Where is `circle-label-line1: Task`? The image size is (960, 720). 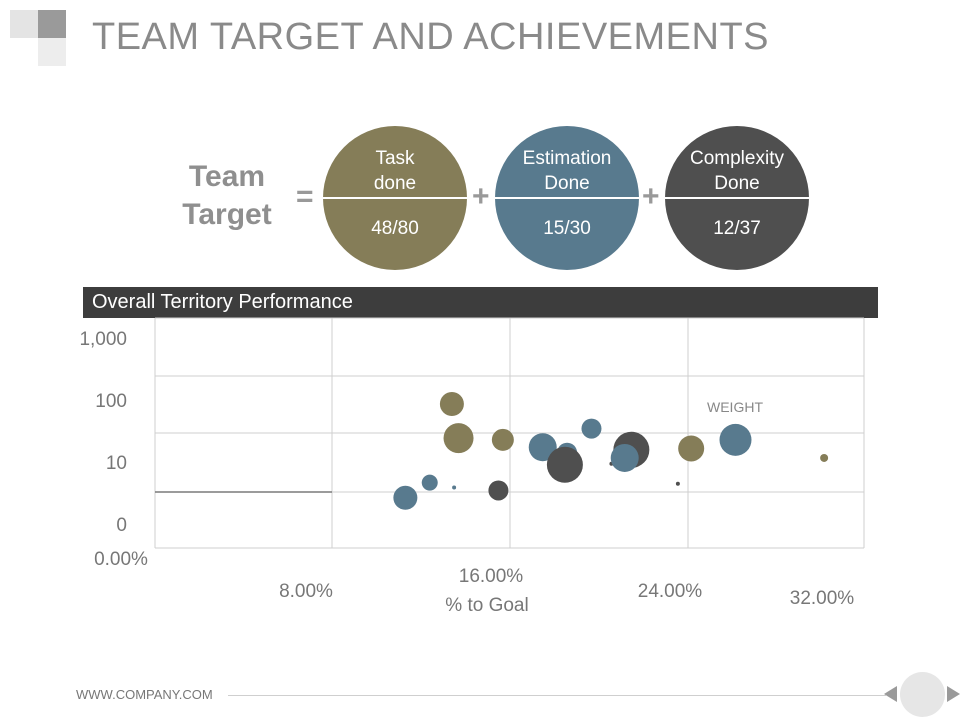 circle-label-line1: Task is located at coordinates (395, 158).